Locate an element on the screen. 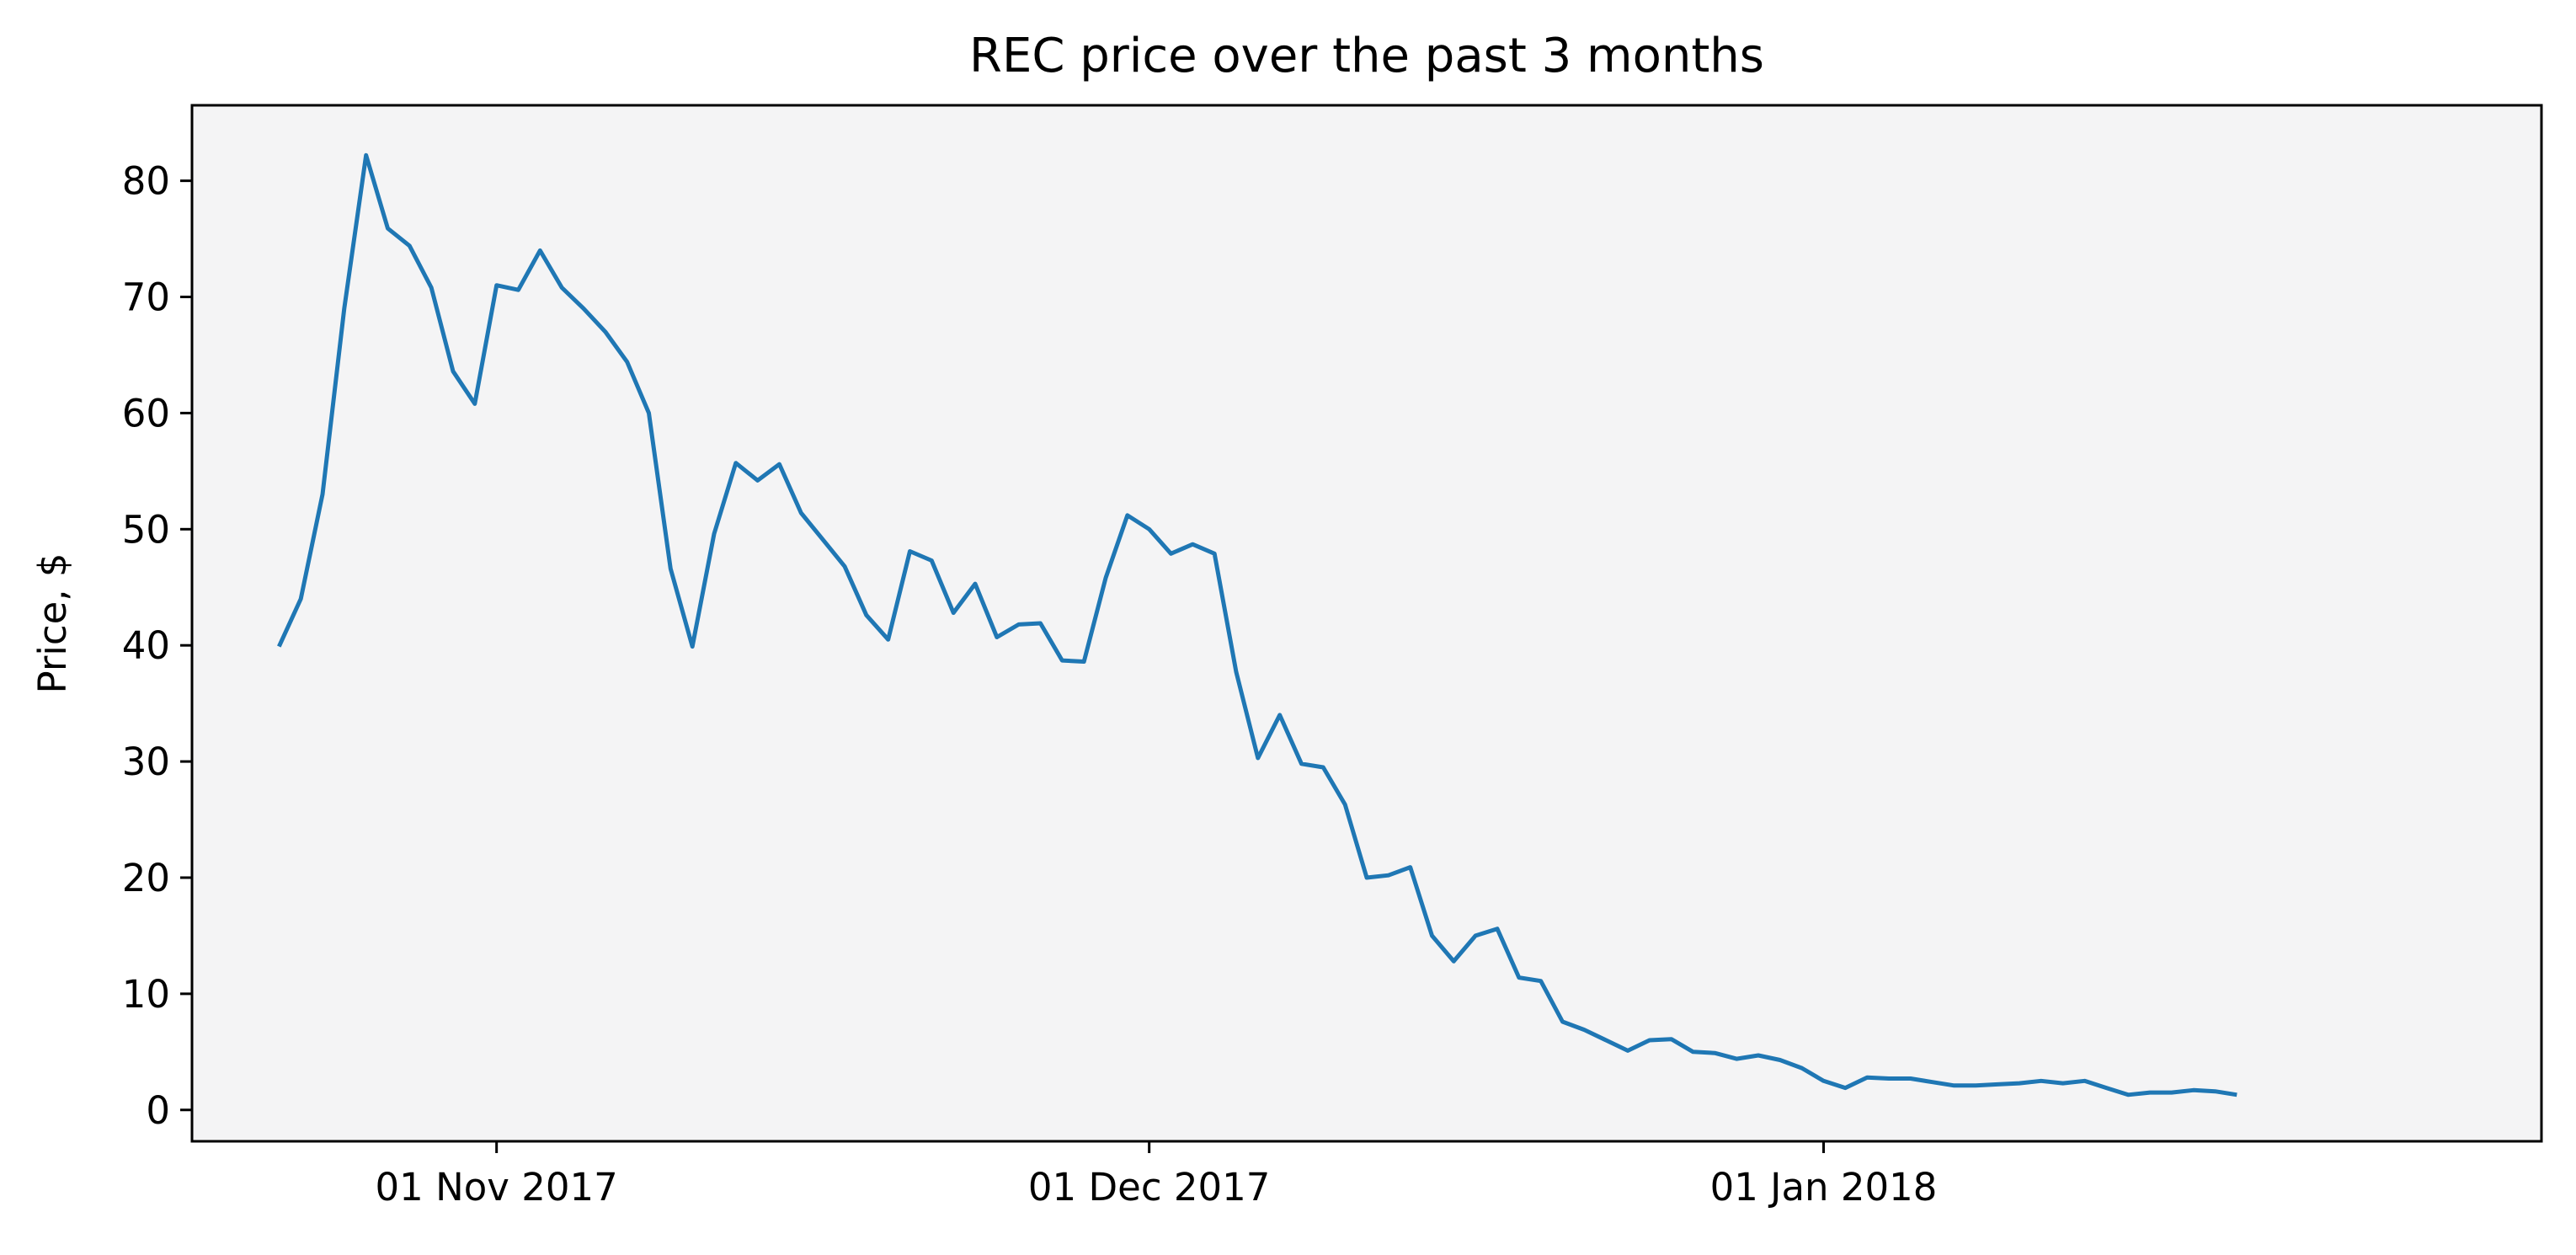  x-axis-ticks: 01 Nov 2017 01 Dec 2017 01 Jan 2018 is located at coordinates (1157, 1175).